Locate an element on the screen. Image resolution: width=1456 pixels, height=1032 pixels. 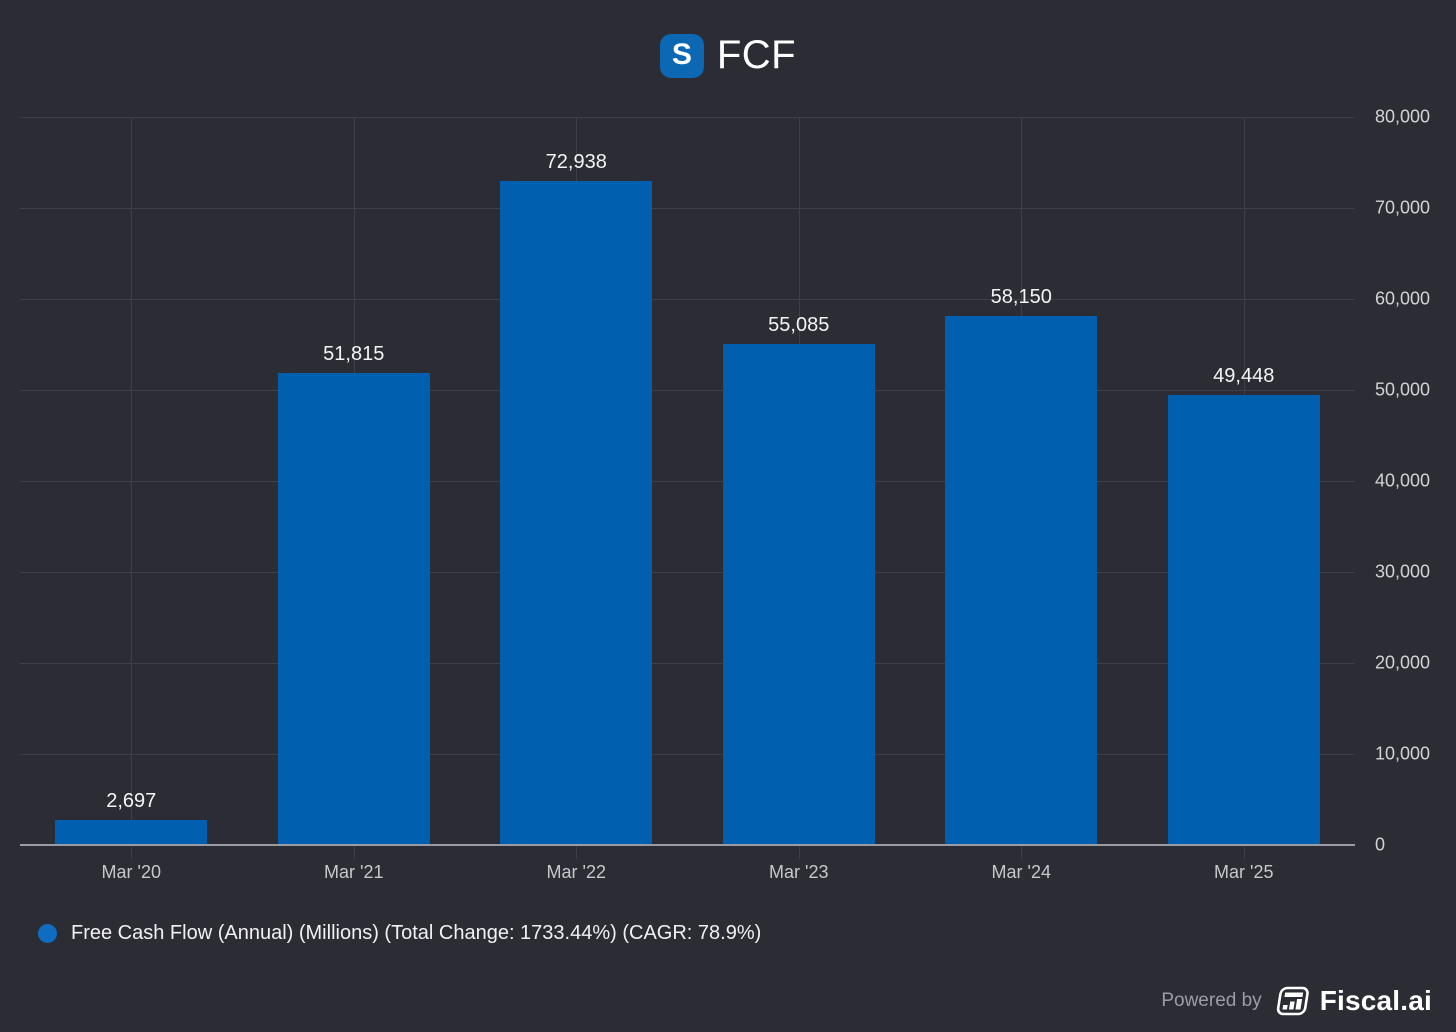
y-axis-tick-label: 70,000 is located at coordinates (1403, 207).